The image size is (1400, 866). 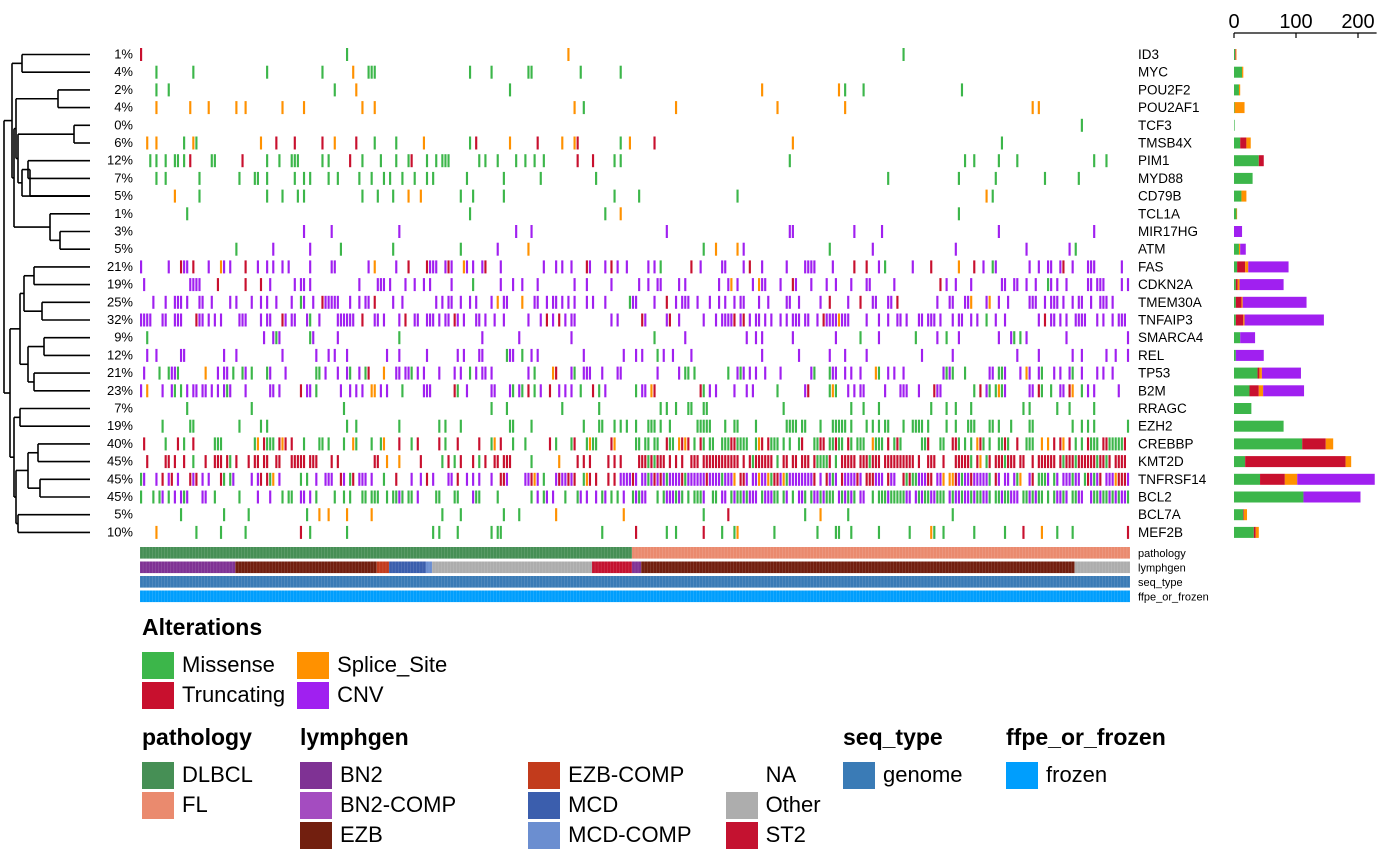 I want to click on other-swatch, so click(x=741, y=805).